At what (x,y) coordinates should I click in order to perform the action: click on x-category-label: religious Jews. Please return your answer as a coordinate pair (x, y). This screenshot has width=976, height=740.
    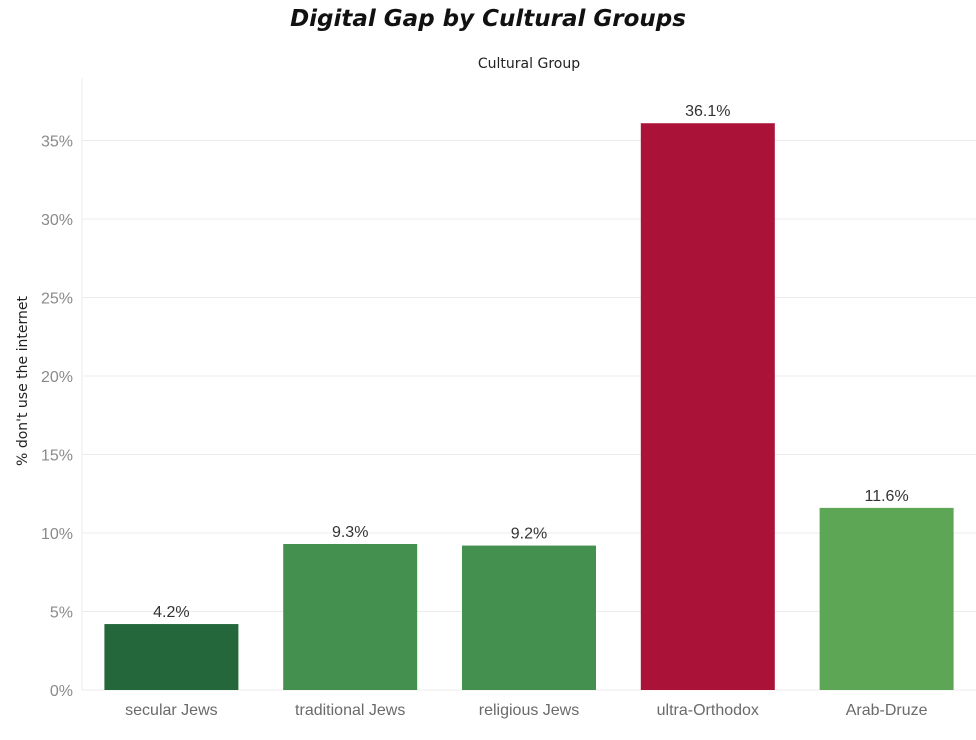
    Looking at the image, I should click on (529, 710).